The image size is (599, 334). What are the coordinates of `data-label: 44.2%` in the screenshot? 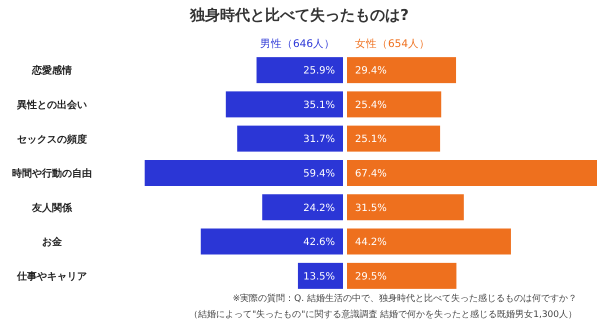 It's located at (371, 242).